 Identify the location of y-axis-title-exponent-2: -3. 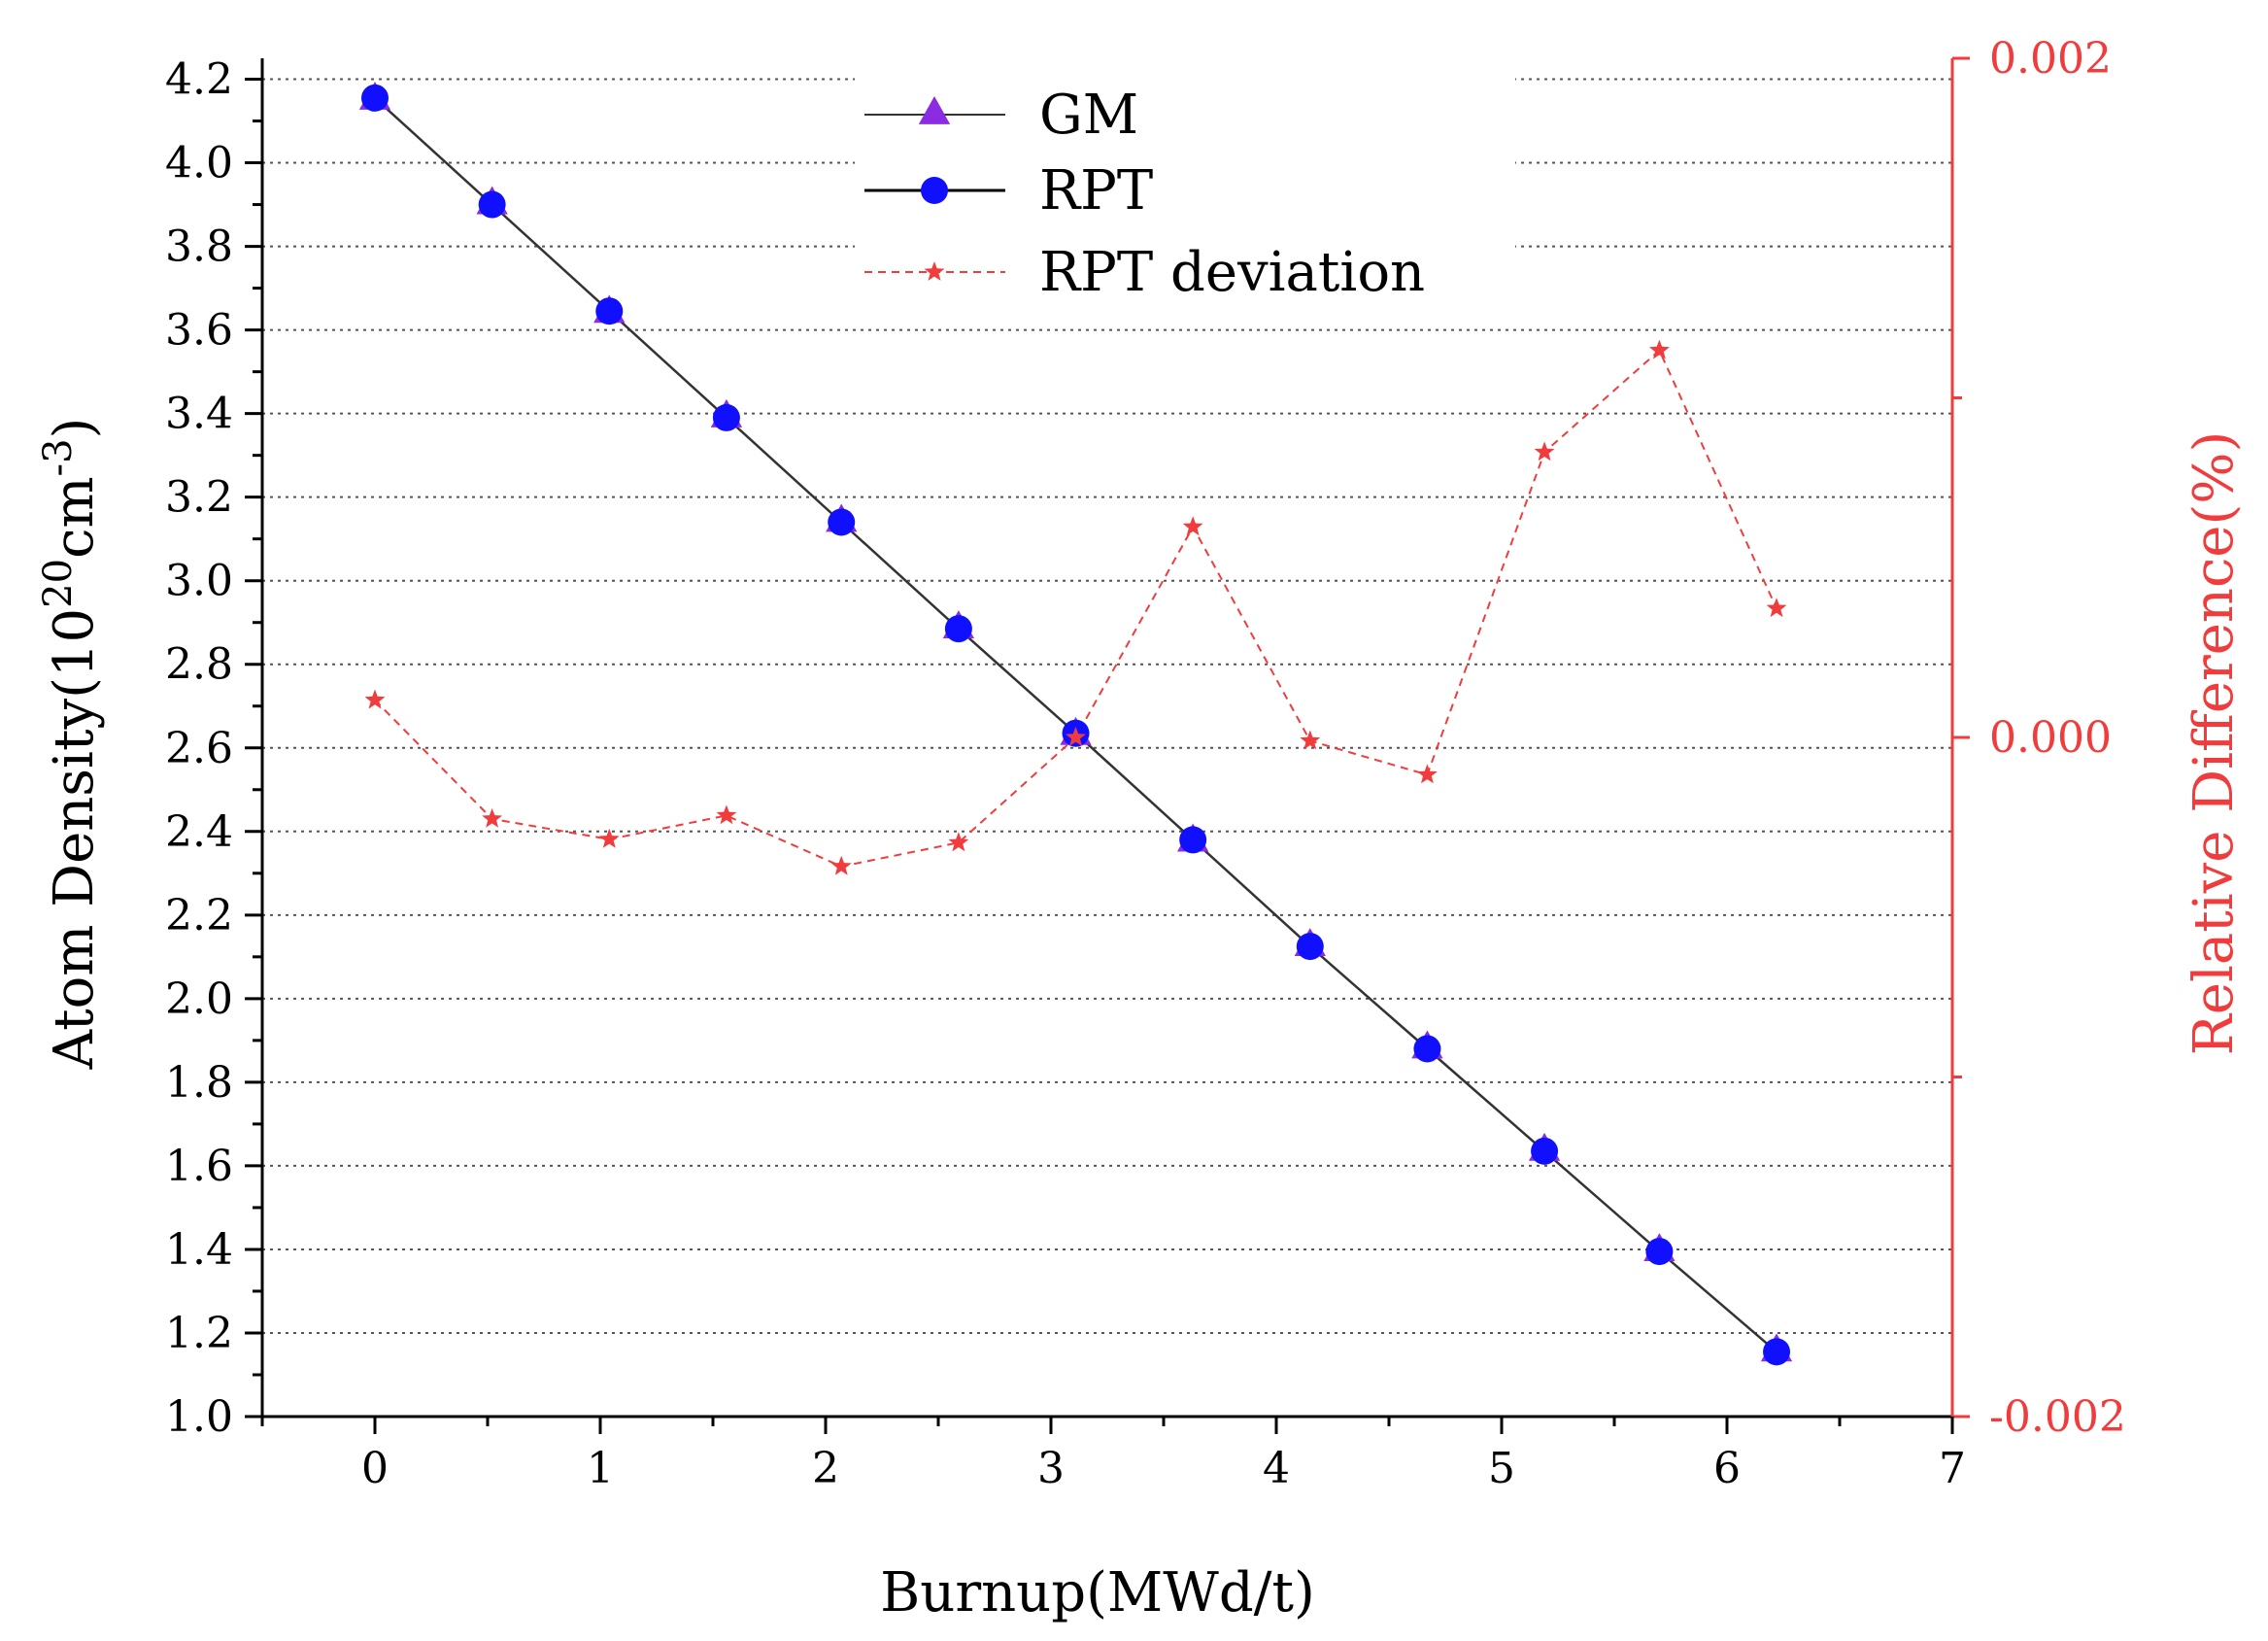
(59, 457).